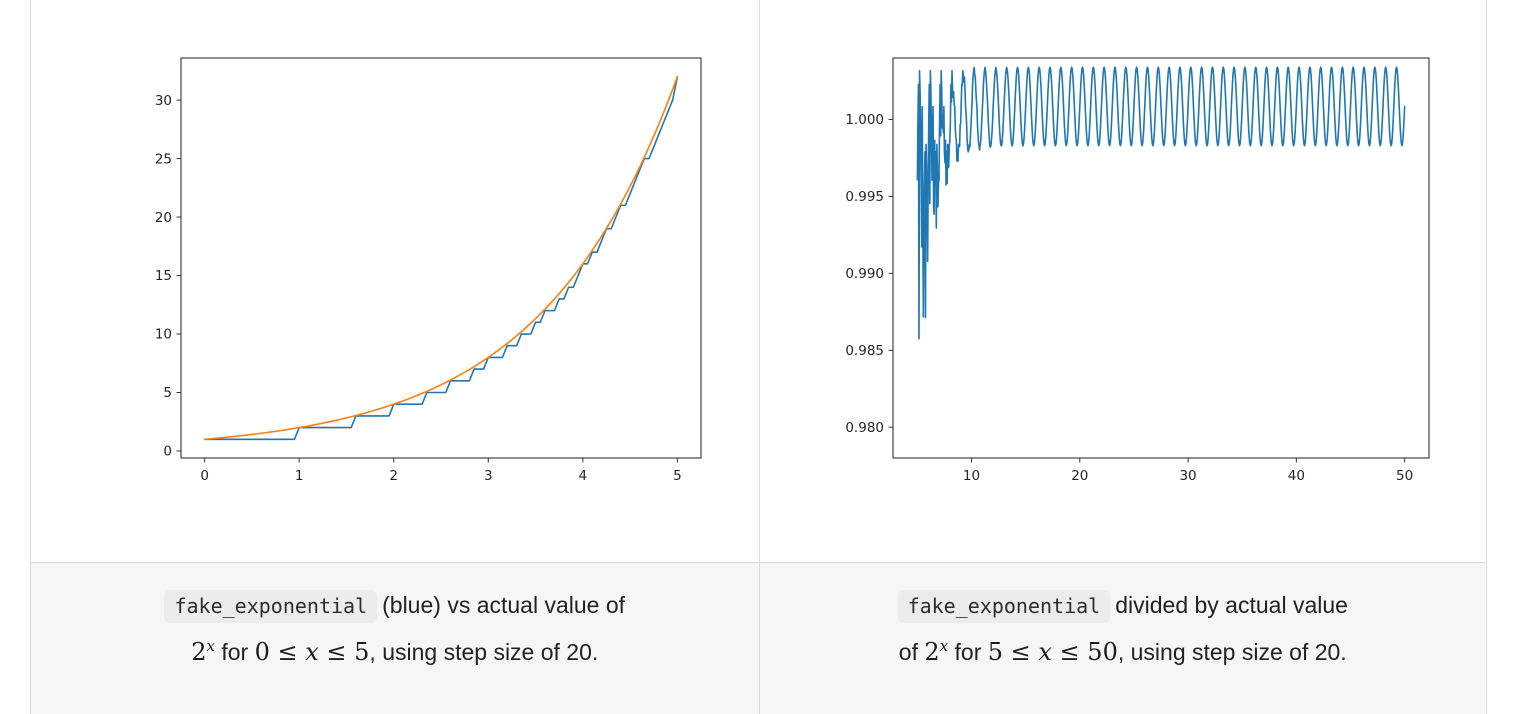 The image size is (1530, 714). Describe the element at coordinates (677, 476) in the screenshot. I see `x-tick-label: 5` at that location.